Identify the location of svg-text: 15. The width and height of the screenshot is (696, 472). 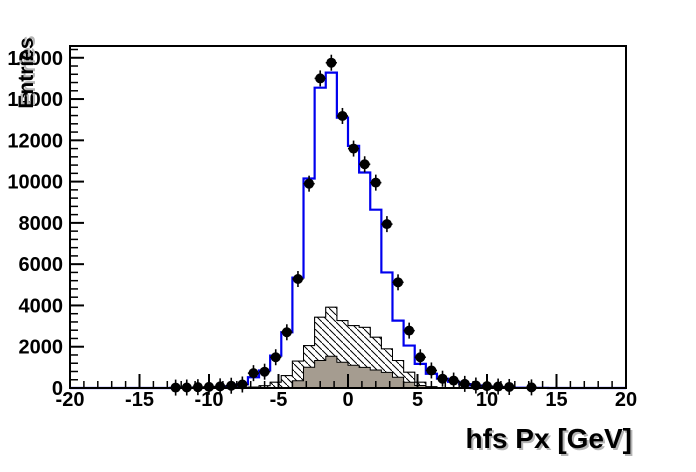
(556, 400).